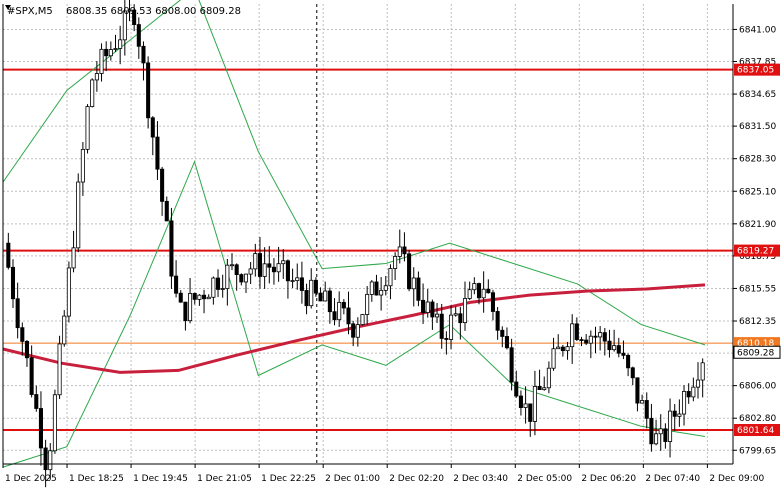 The height and width of the screenshot is (489, 781). What do you see at coordinates (736, 479) in the screenshot?
I see `x-tick-label: 2 Dec 09:00` at bounding box center [736, 479].